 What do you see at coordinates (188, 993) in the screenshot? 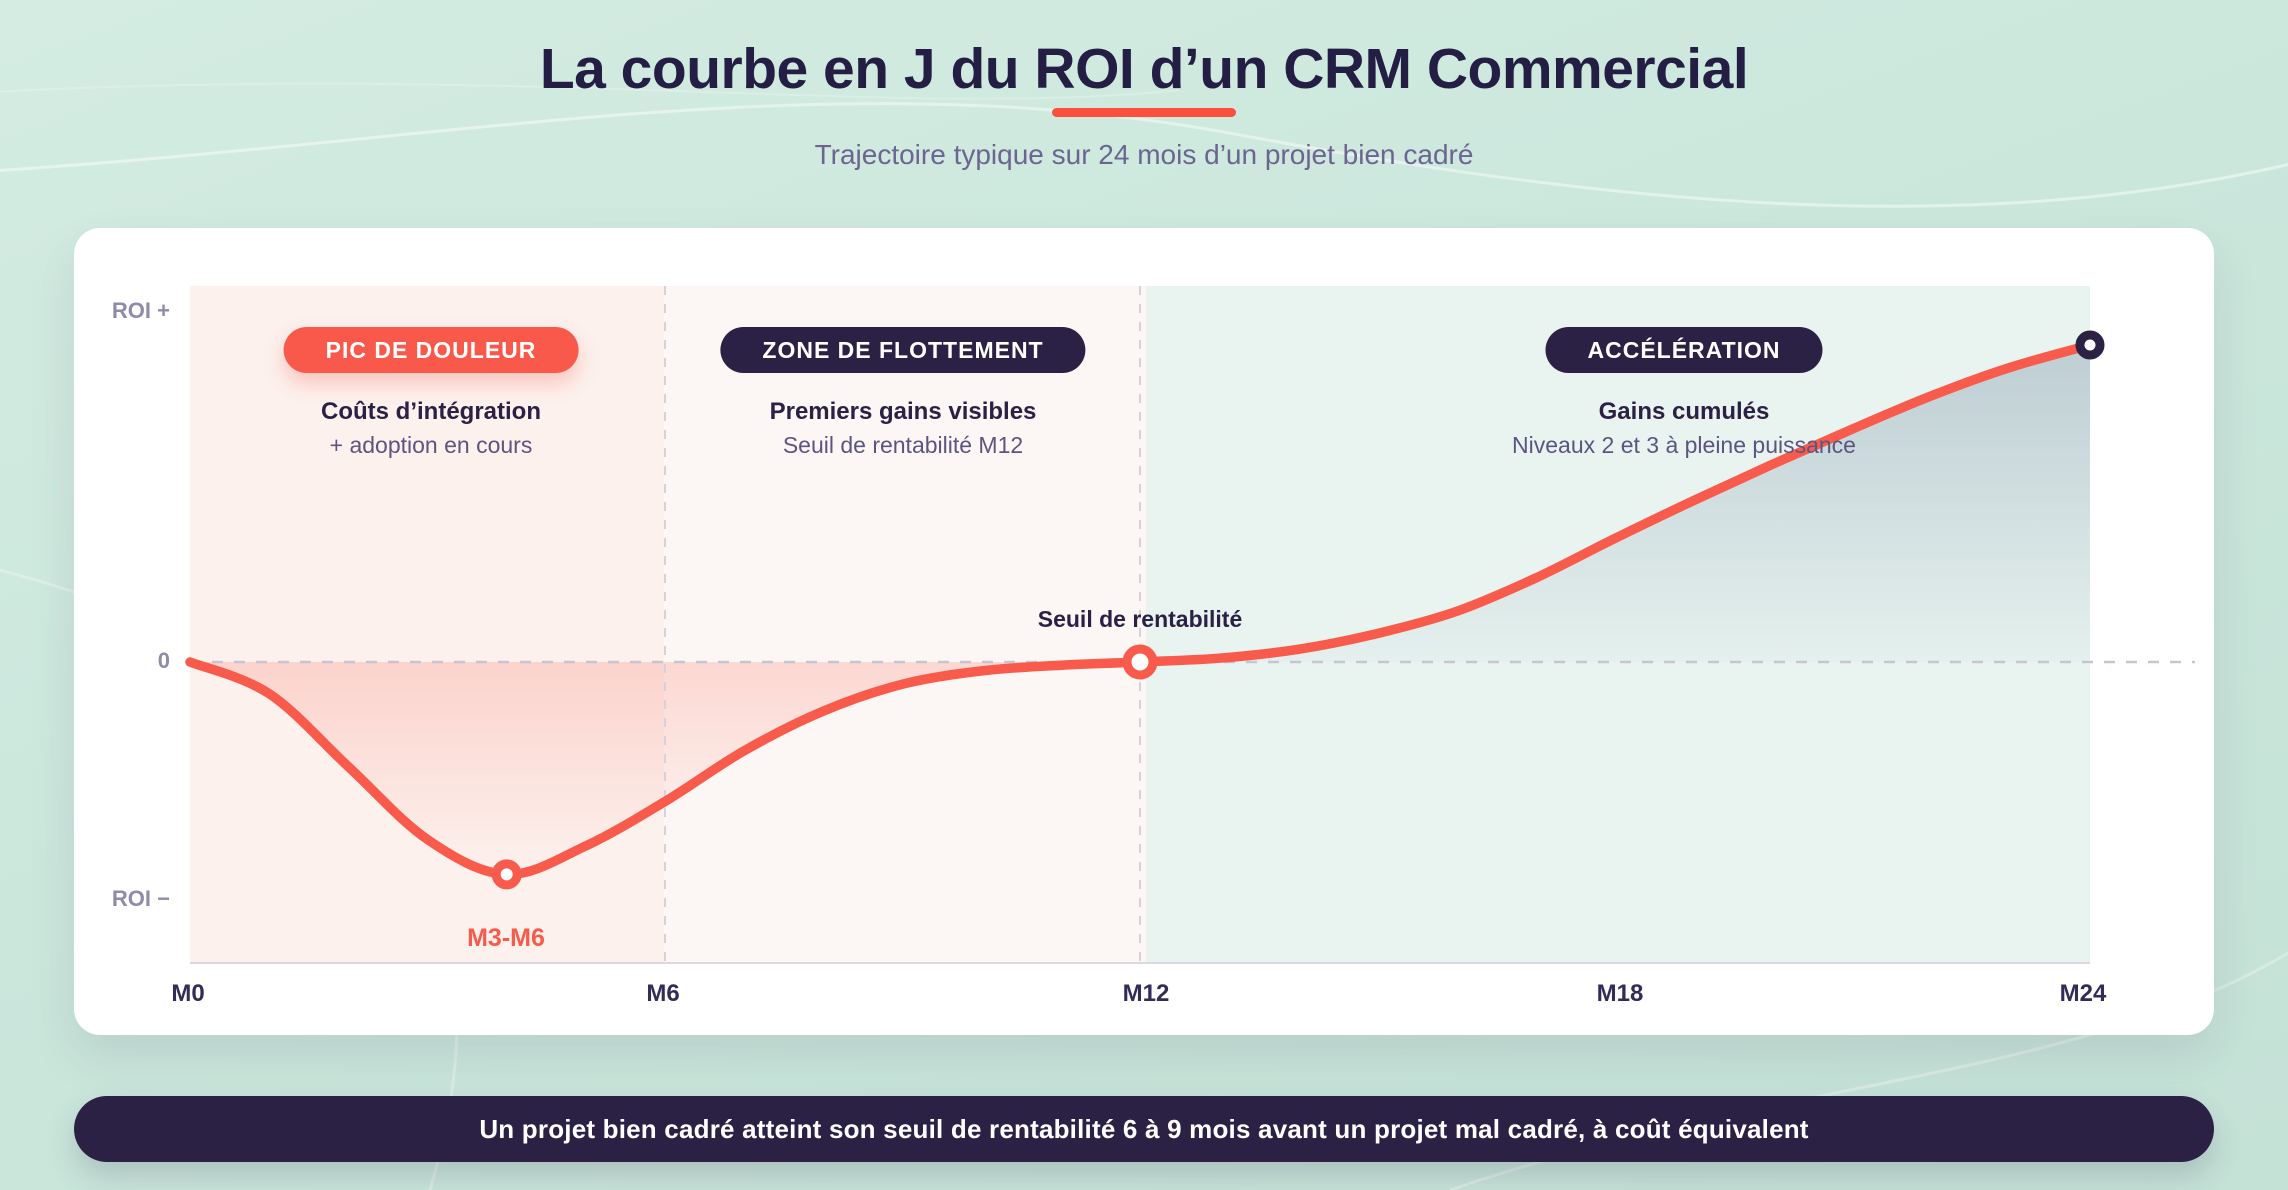
I see `x-tick-m0: M0` at bounding box center [188, 993].